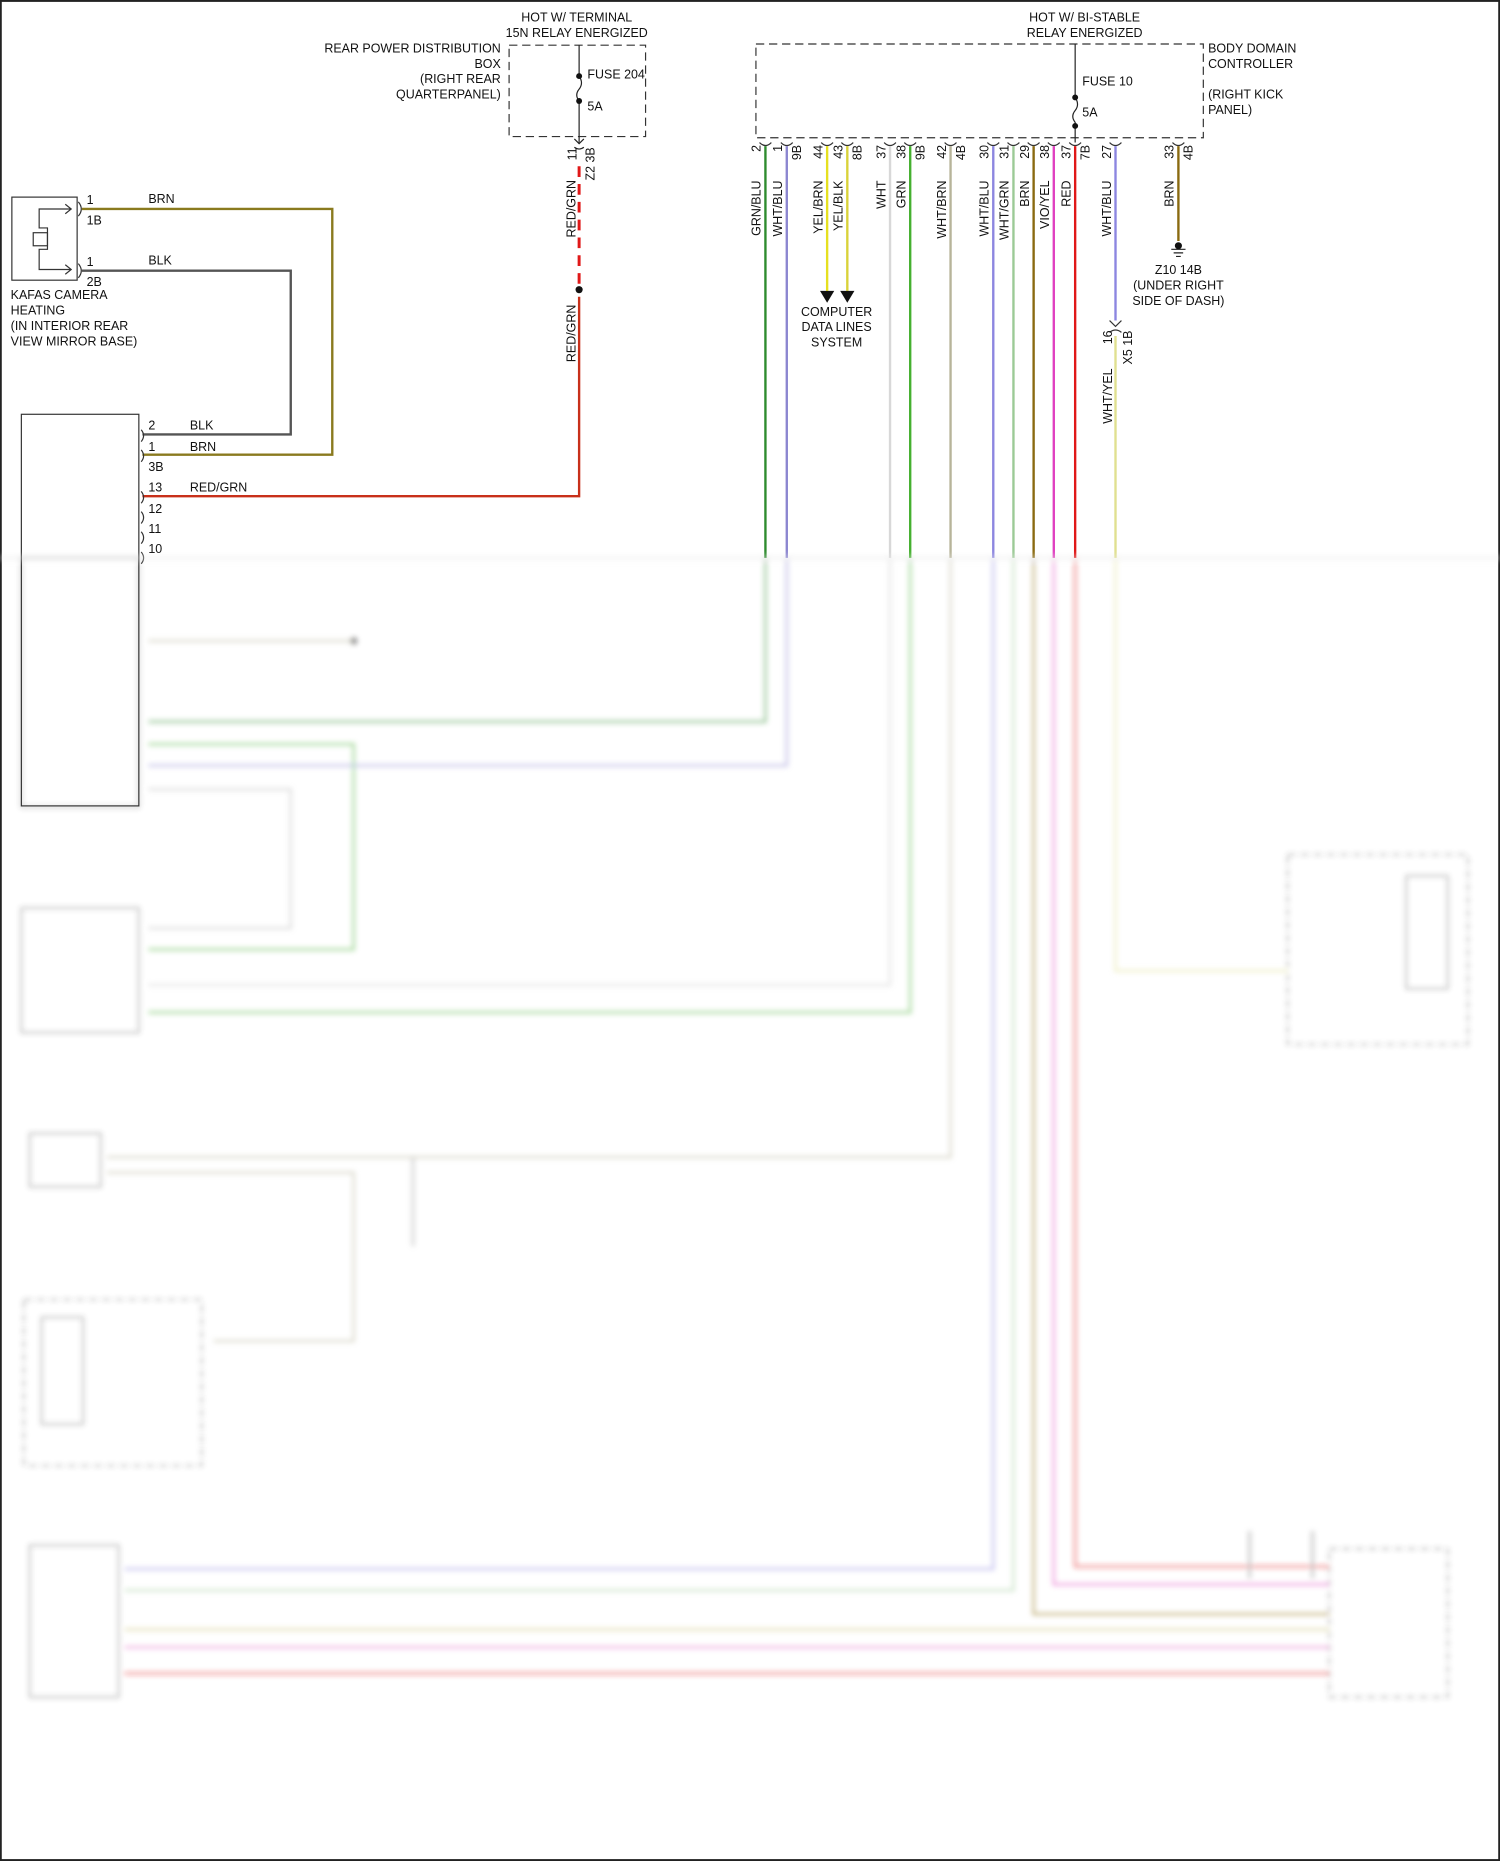  What do you see at coordinates (616, 74) in the screenshot?
I see `fuse-label: FUSE 204` at bounding box center [616, 74].